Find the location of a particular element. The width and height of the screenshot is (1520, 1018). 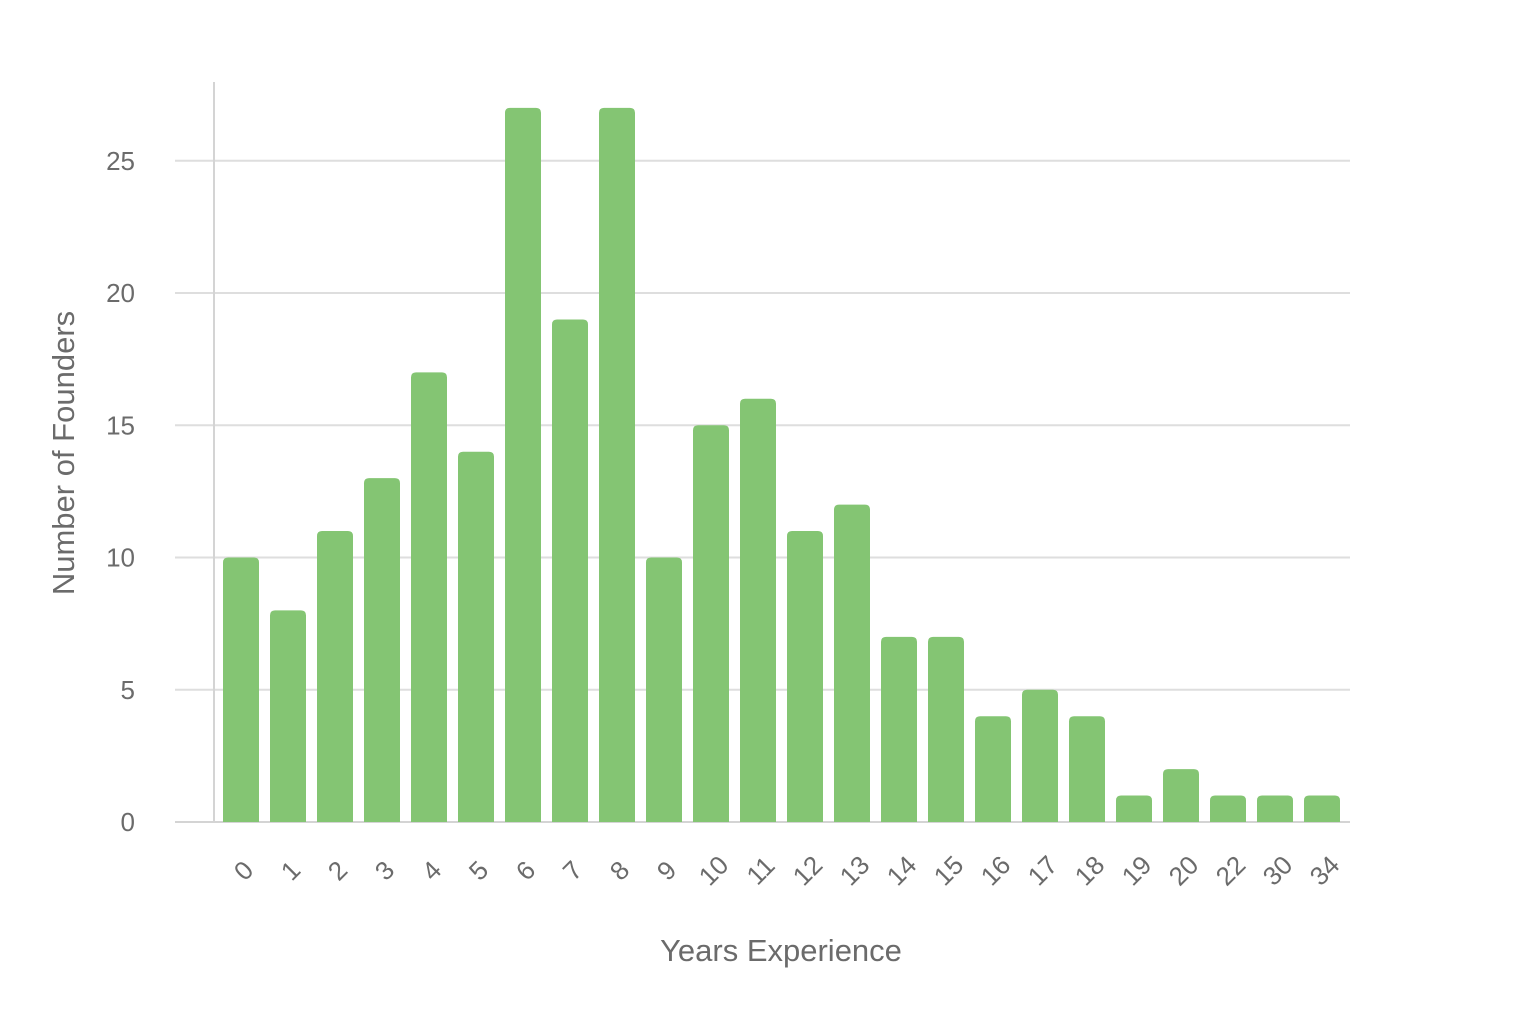

x-tick-label: 16 is located at coordinates (996, 871).